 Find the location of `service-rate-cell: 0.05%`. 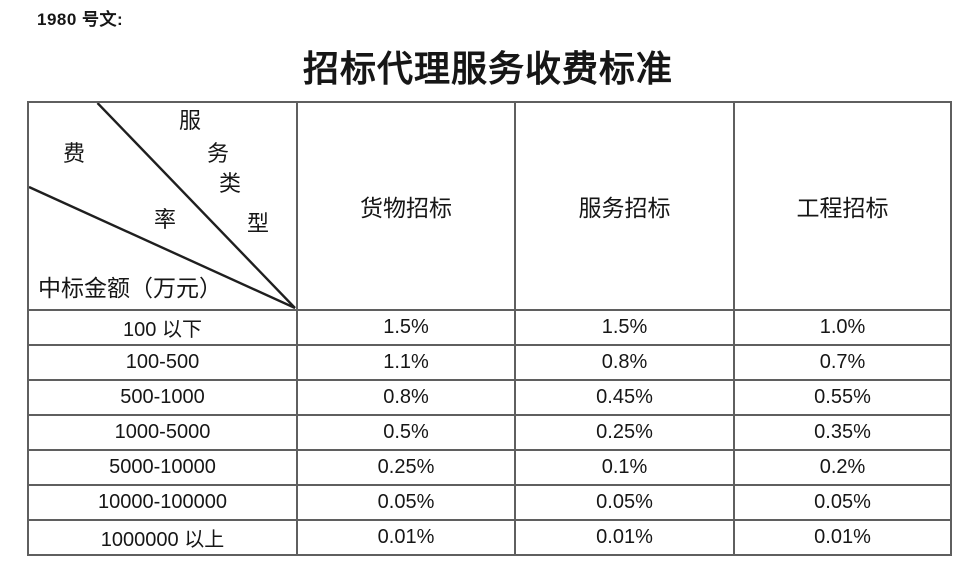

service-rate-cell: 0.05% is located at coordinates (624, 502).